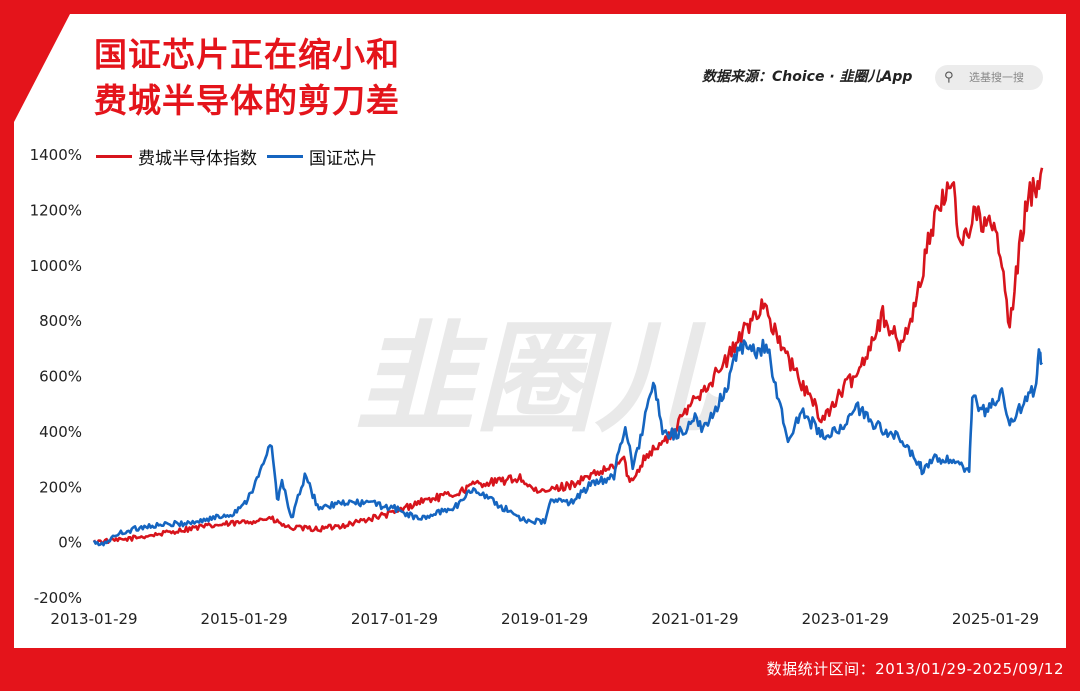  I want to click on title-line-1: 国证芯片正在缩小和, so click(247, 54).